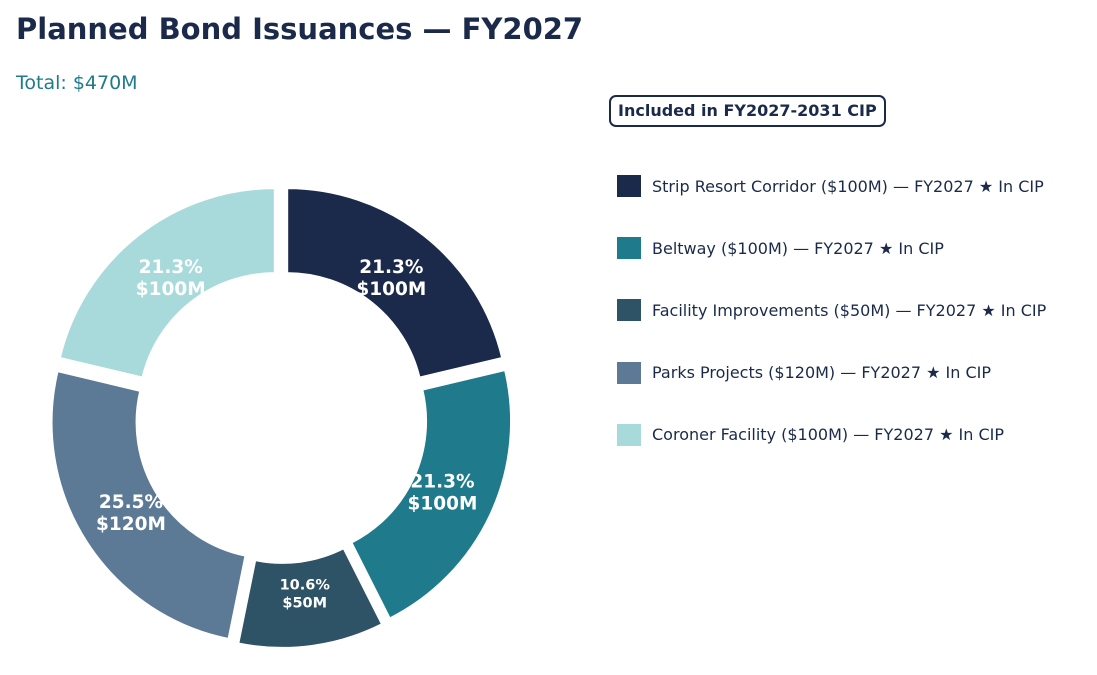 The width and height of the screenshot is (1097, 675). I want to click on slice-group-coroner-facility: 21.3%$100M, so click(167, 283).